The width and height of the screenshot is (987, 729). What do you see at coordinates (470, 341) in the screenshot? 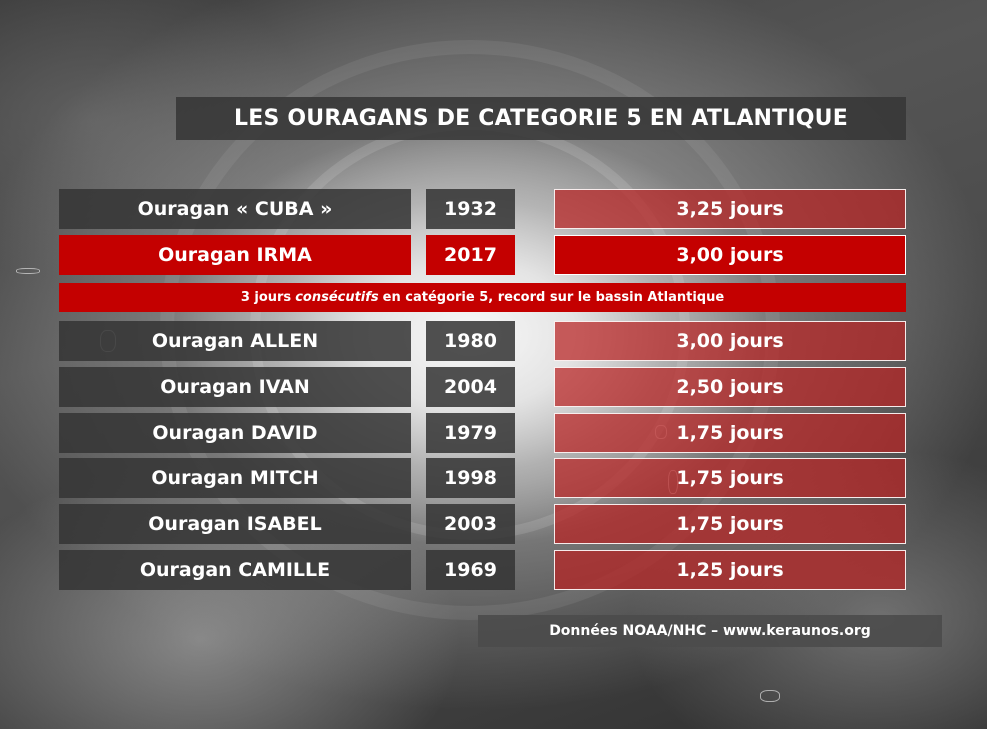
I see `hurricane-year: 1980` at bounding box center [470, 341].